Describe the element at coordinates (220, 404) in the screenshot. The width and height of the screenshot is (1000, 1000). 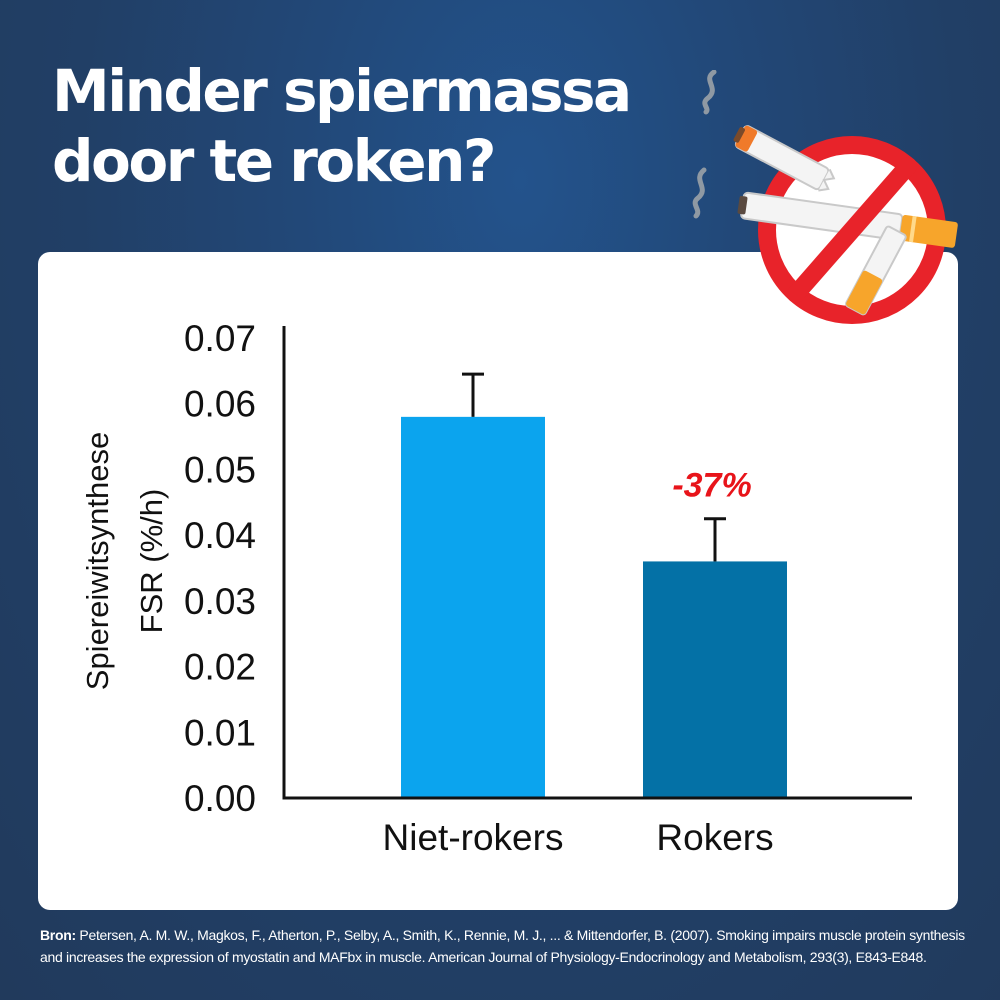
I see `y-tick-label: 0.06` at that location.